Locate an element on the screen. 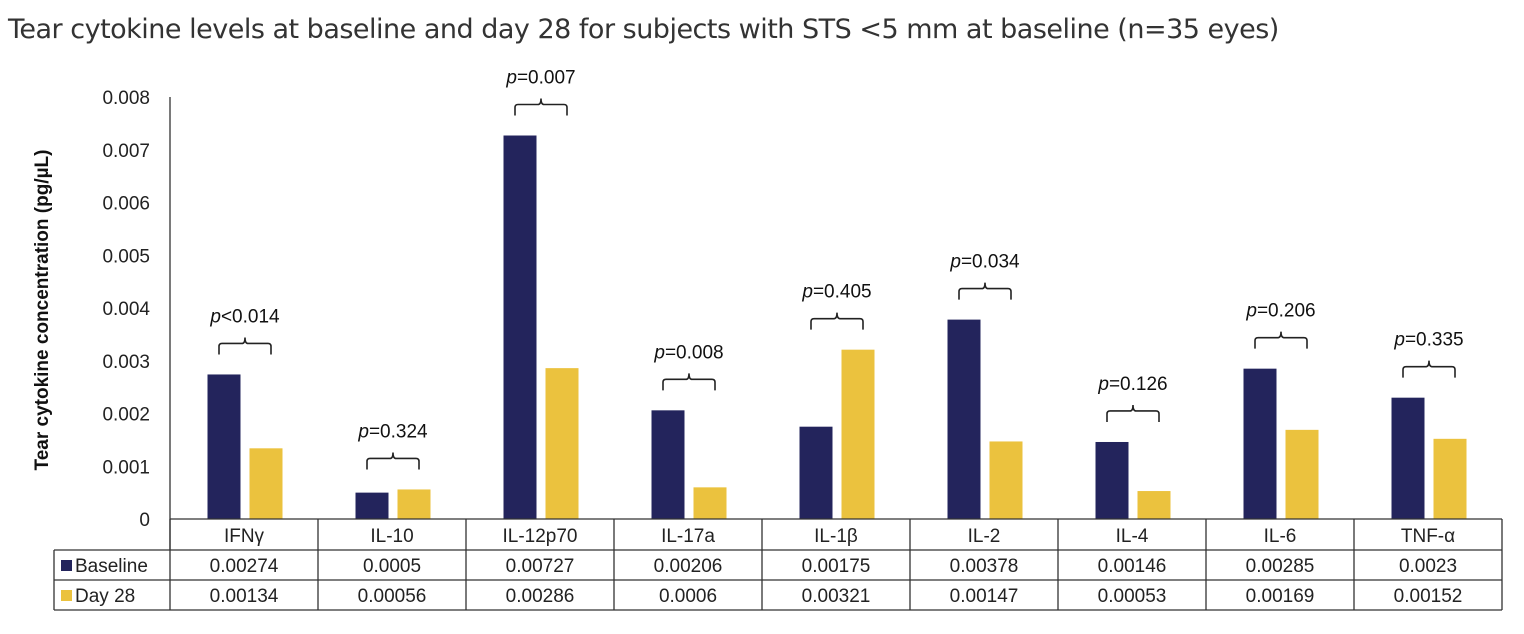 The image size is (1524, 634). table-cell-value: 0.00169 is located at coordinates (1280, 596).